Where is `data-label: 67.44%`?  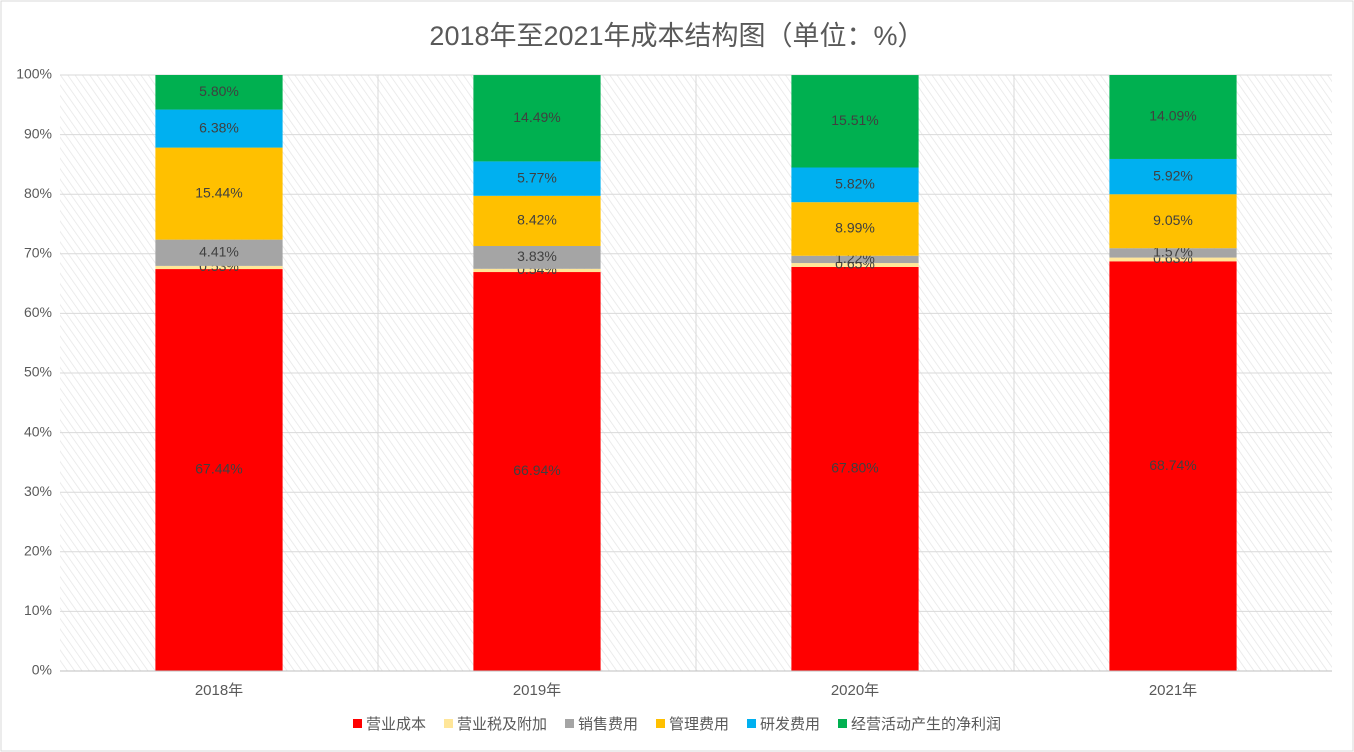
data-label: 67.44% is located at coordinates (218, 469).